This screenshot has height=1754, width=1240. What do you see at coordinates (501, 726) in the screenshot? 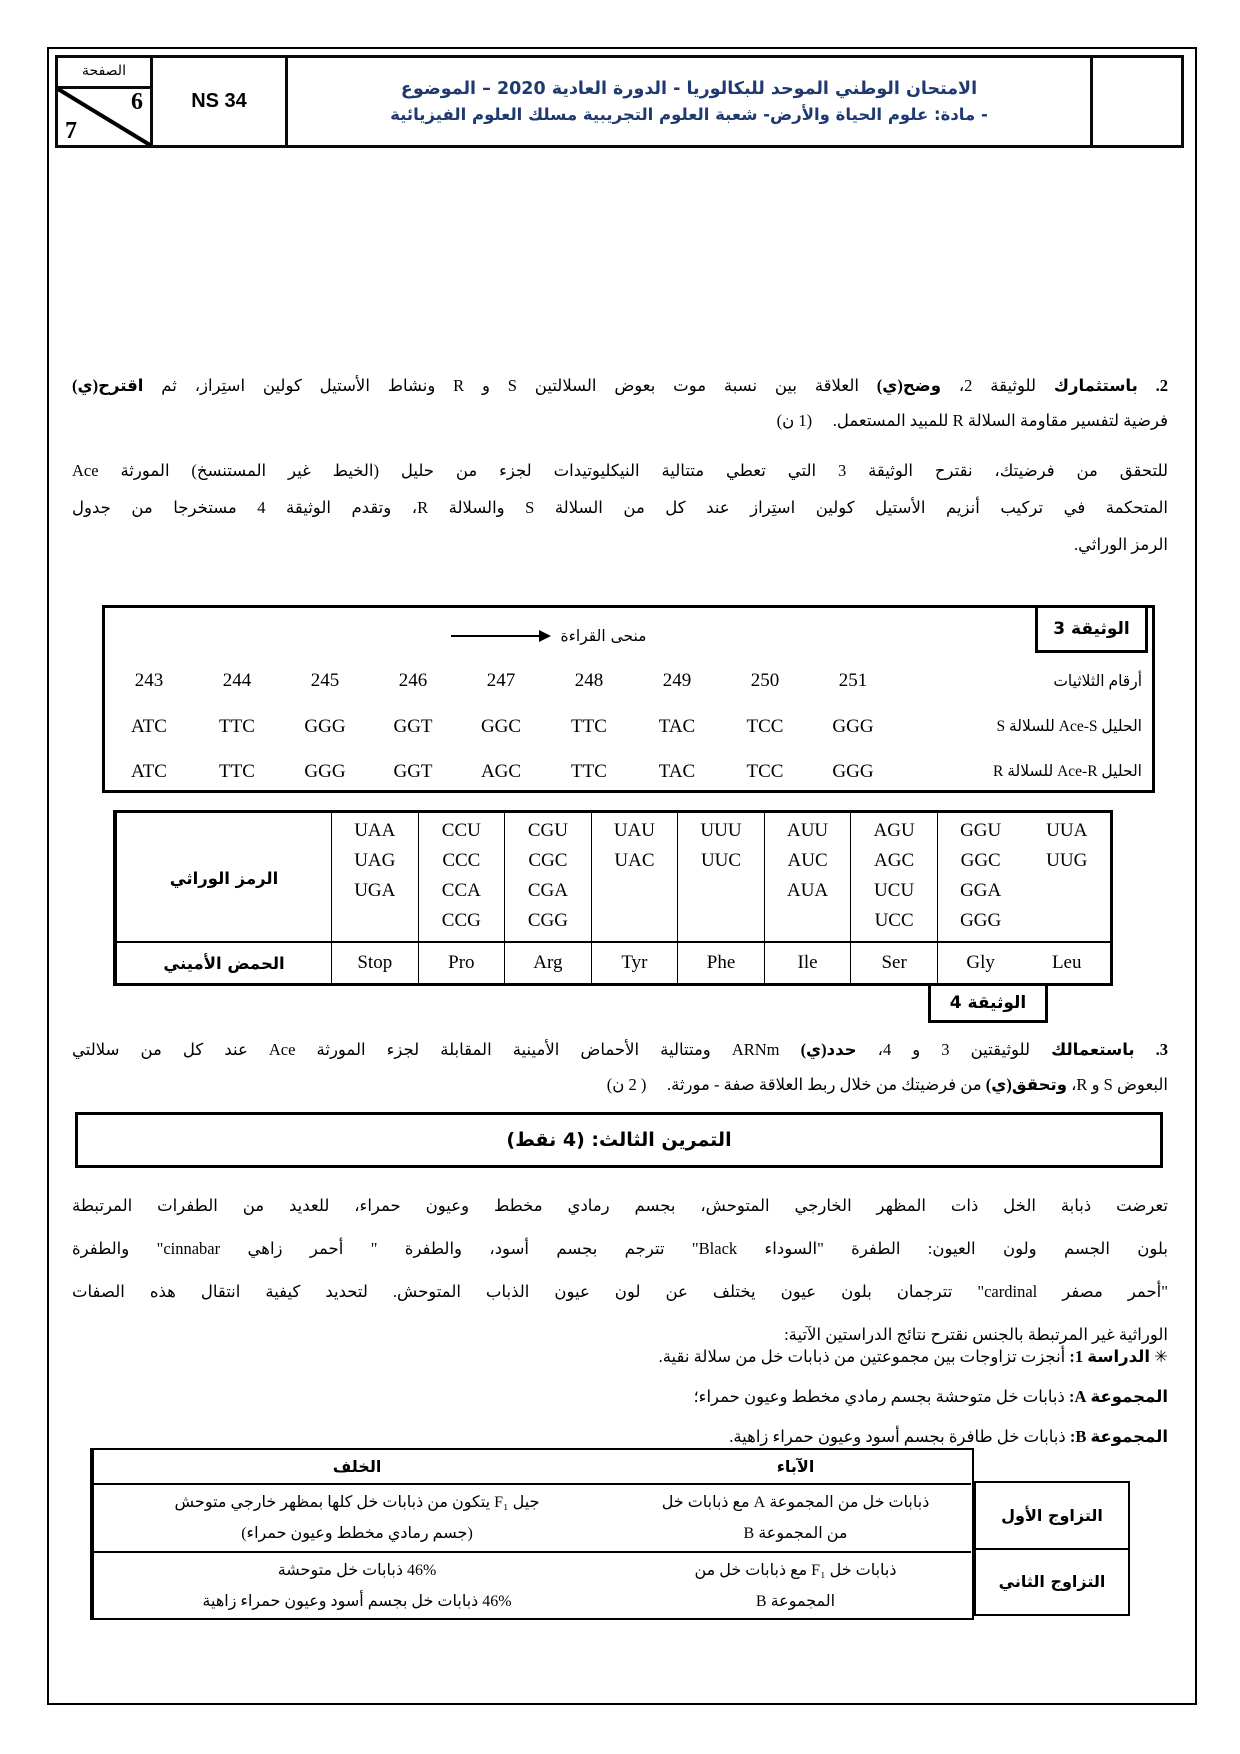
I see `allele-s-codon: GGC` at bounding box center [501, 726].